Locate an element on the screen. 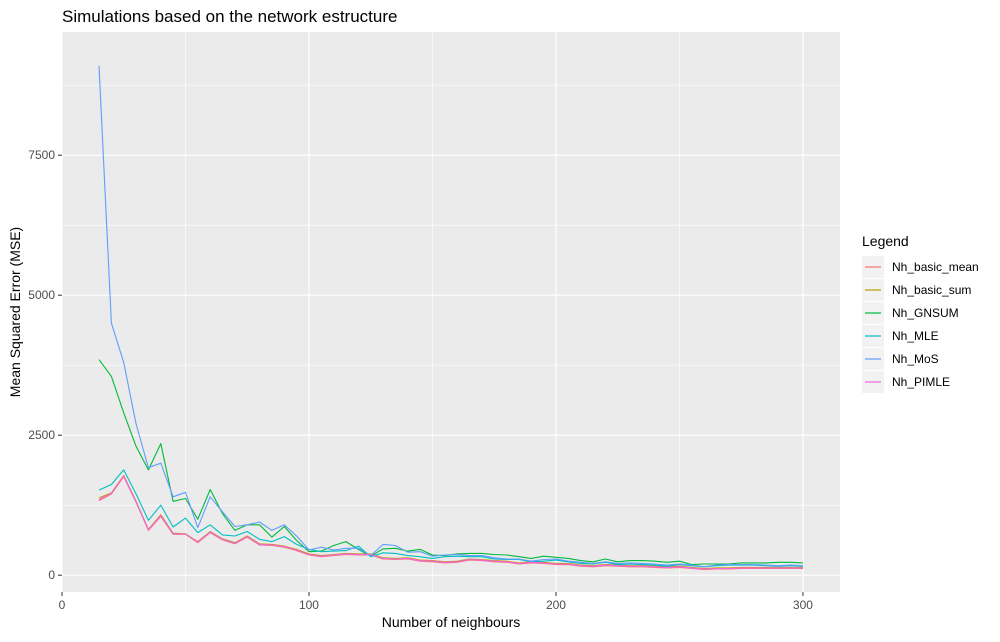  legend-entry-label: Nh_GNSUM is located at coordinates (925, 313).